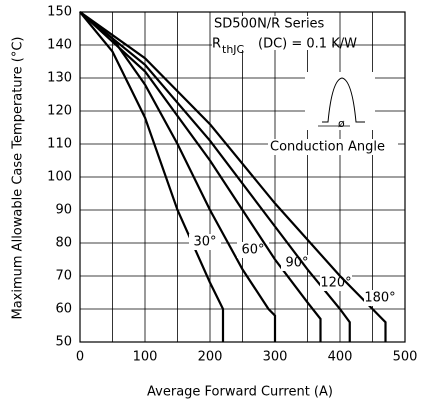  I want to click on y-tick-label: 140, so click(59, 45).